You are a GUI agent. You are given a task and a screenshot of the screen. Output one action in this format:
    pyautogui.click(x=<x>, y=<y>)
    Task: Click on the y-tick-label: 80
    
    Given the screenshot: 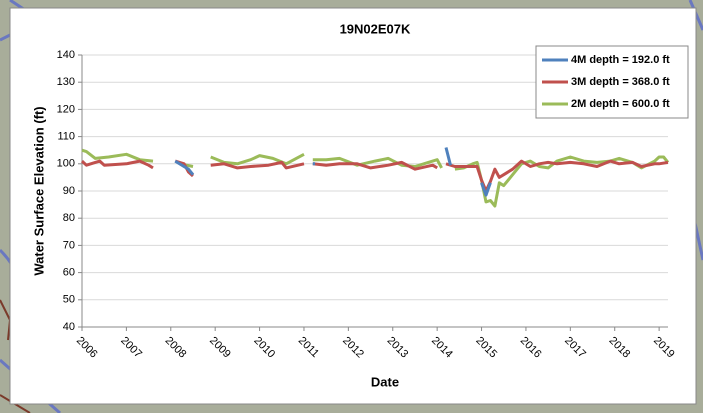 What is the action you would take?
    pyautogui.click(x=69, y=218)
    